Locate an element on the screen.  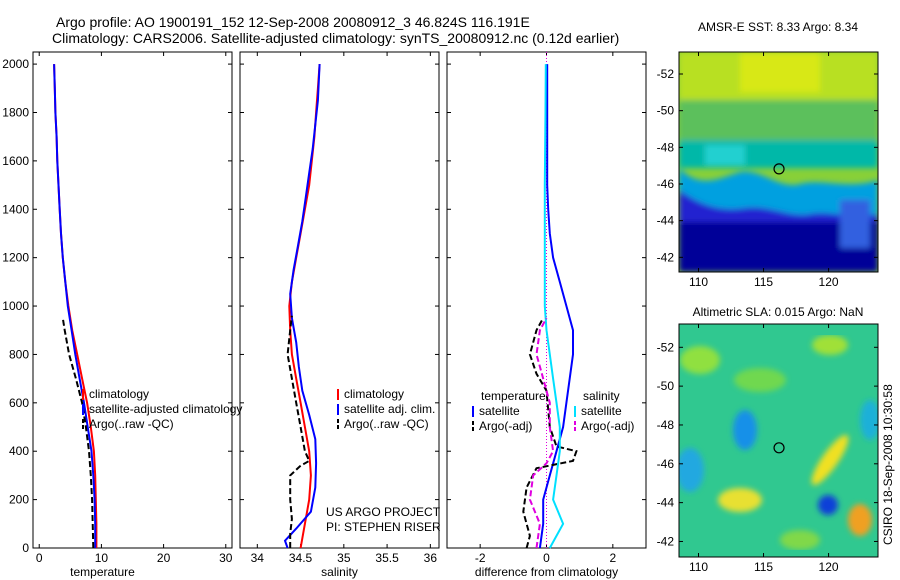
series-line-satellite-adjusted-climatology is located at coordinates (75, 306).